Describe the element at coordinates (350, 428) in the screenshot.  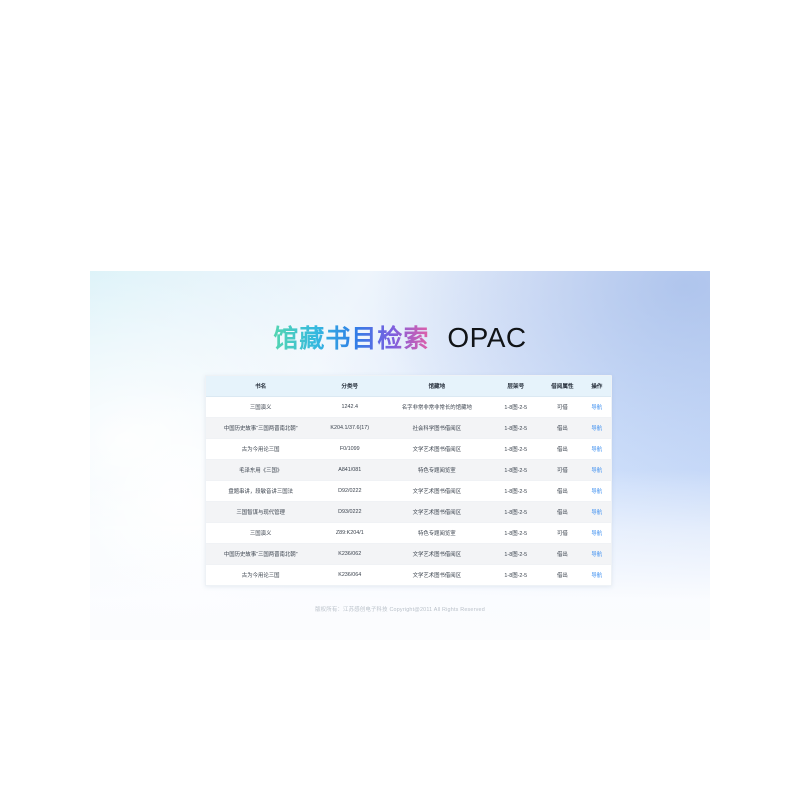
I see `cell-class: K204.1/37.6(17)` at that location.